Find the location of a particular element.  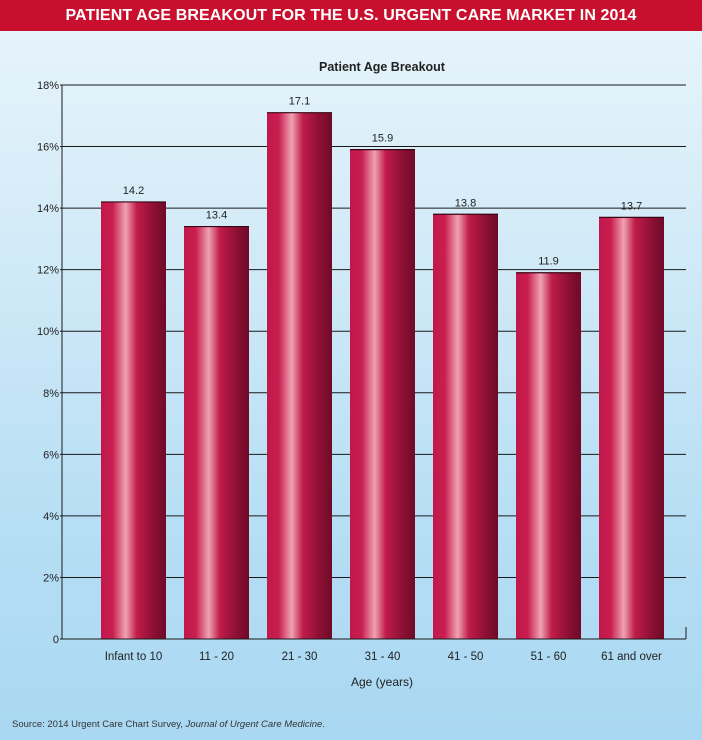

source-prefix: Source: 2014 Urgent Care Chart Survey, is located at coordinates (99, 724).